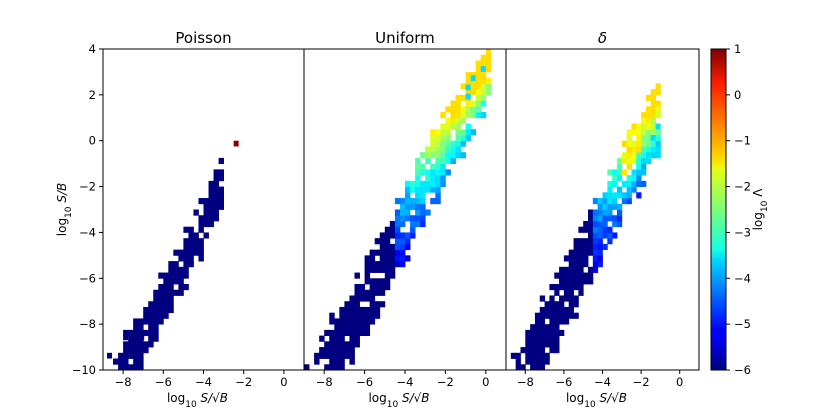 The image size is (830, 415). I want to click on colorbar-tick-label: −1, so click(742, 141).